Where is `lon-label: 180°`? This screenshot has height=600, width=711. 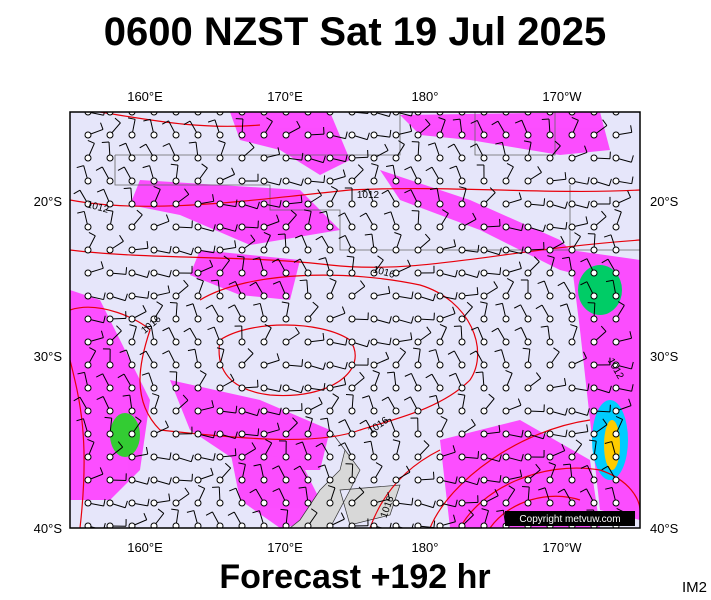
lon-label: 180° is located at coordinates (425, 547).